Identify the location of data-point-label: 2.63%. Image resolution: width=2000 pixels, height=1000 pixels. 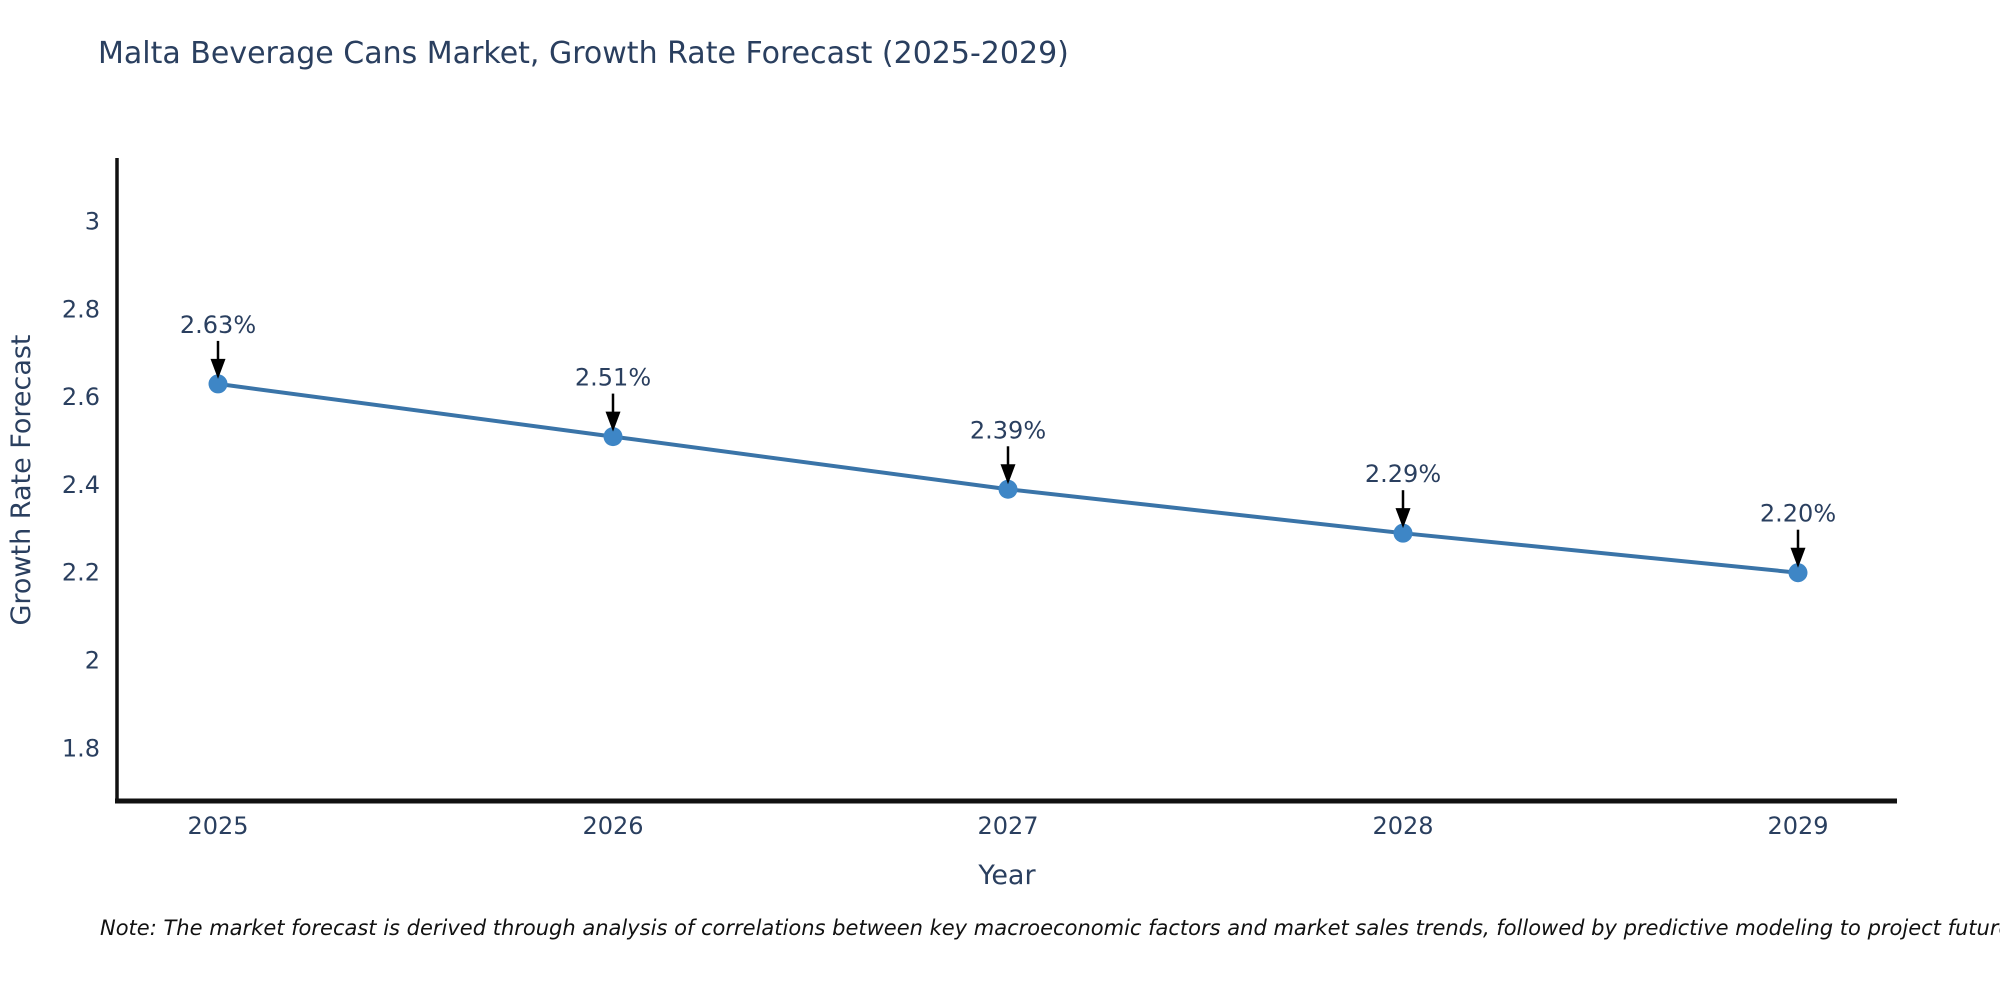
(218, 325).